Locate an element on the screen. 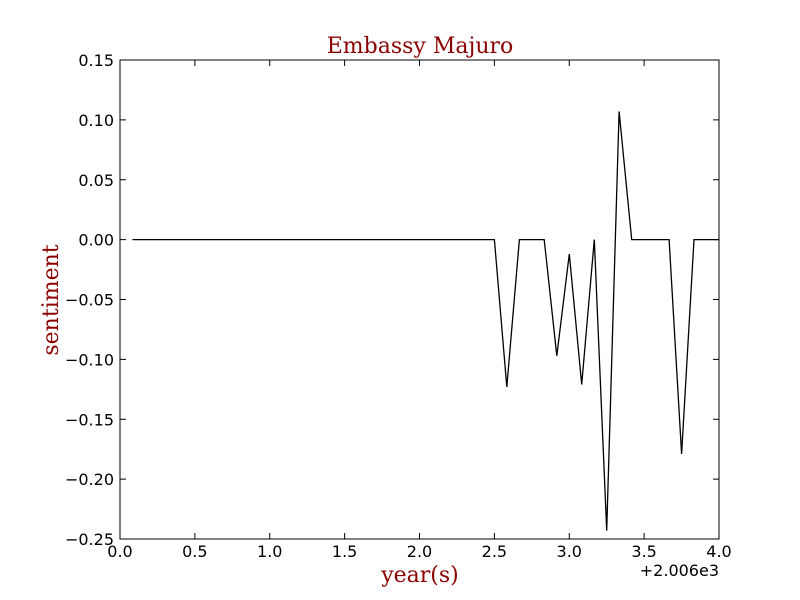  x-tick-label: 0.0 is located at coordinates (119, 551).